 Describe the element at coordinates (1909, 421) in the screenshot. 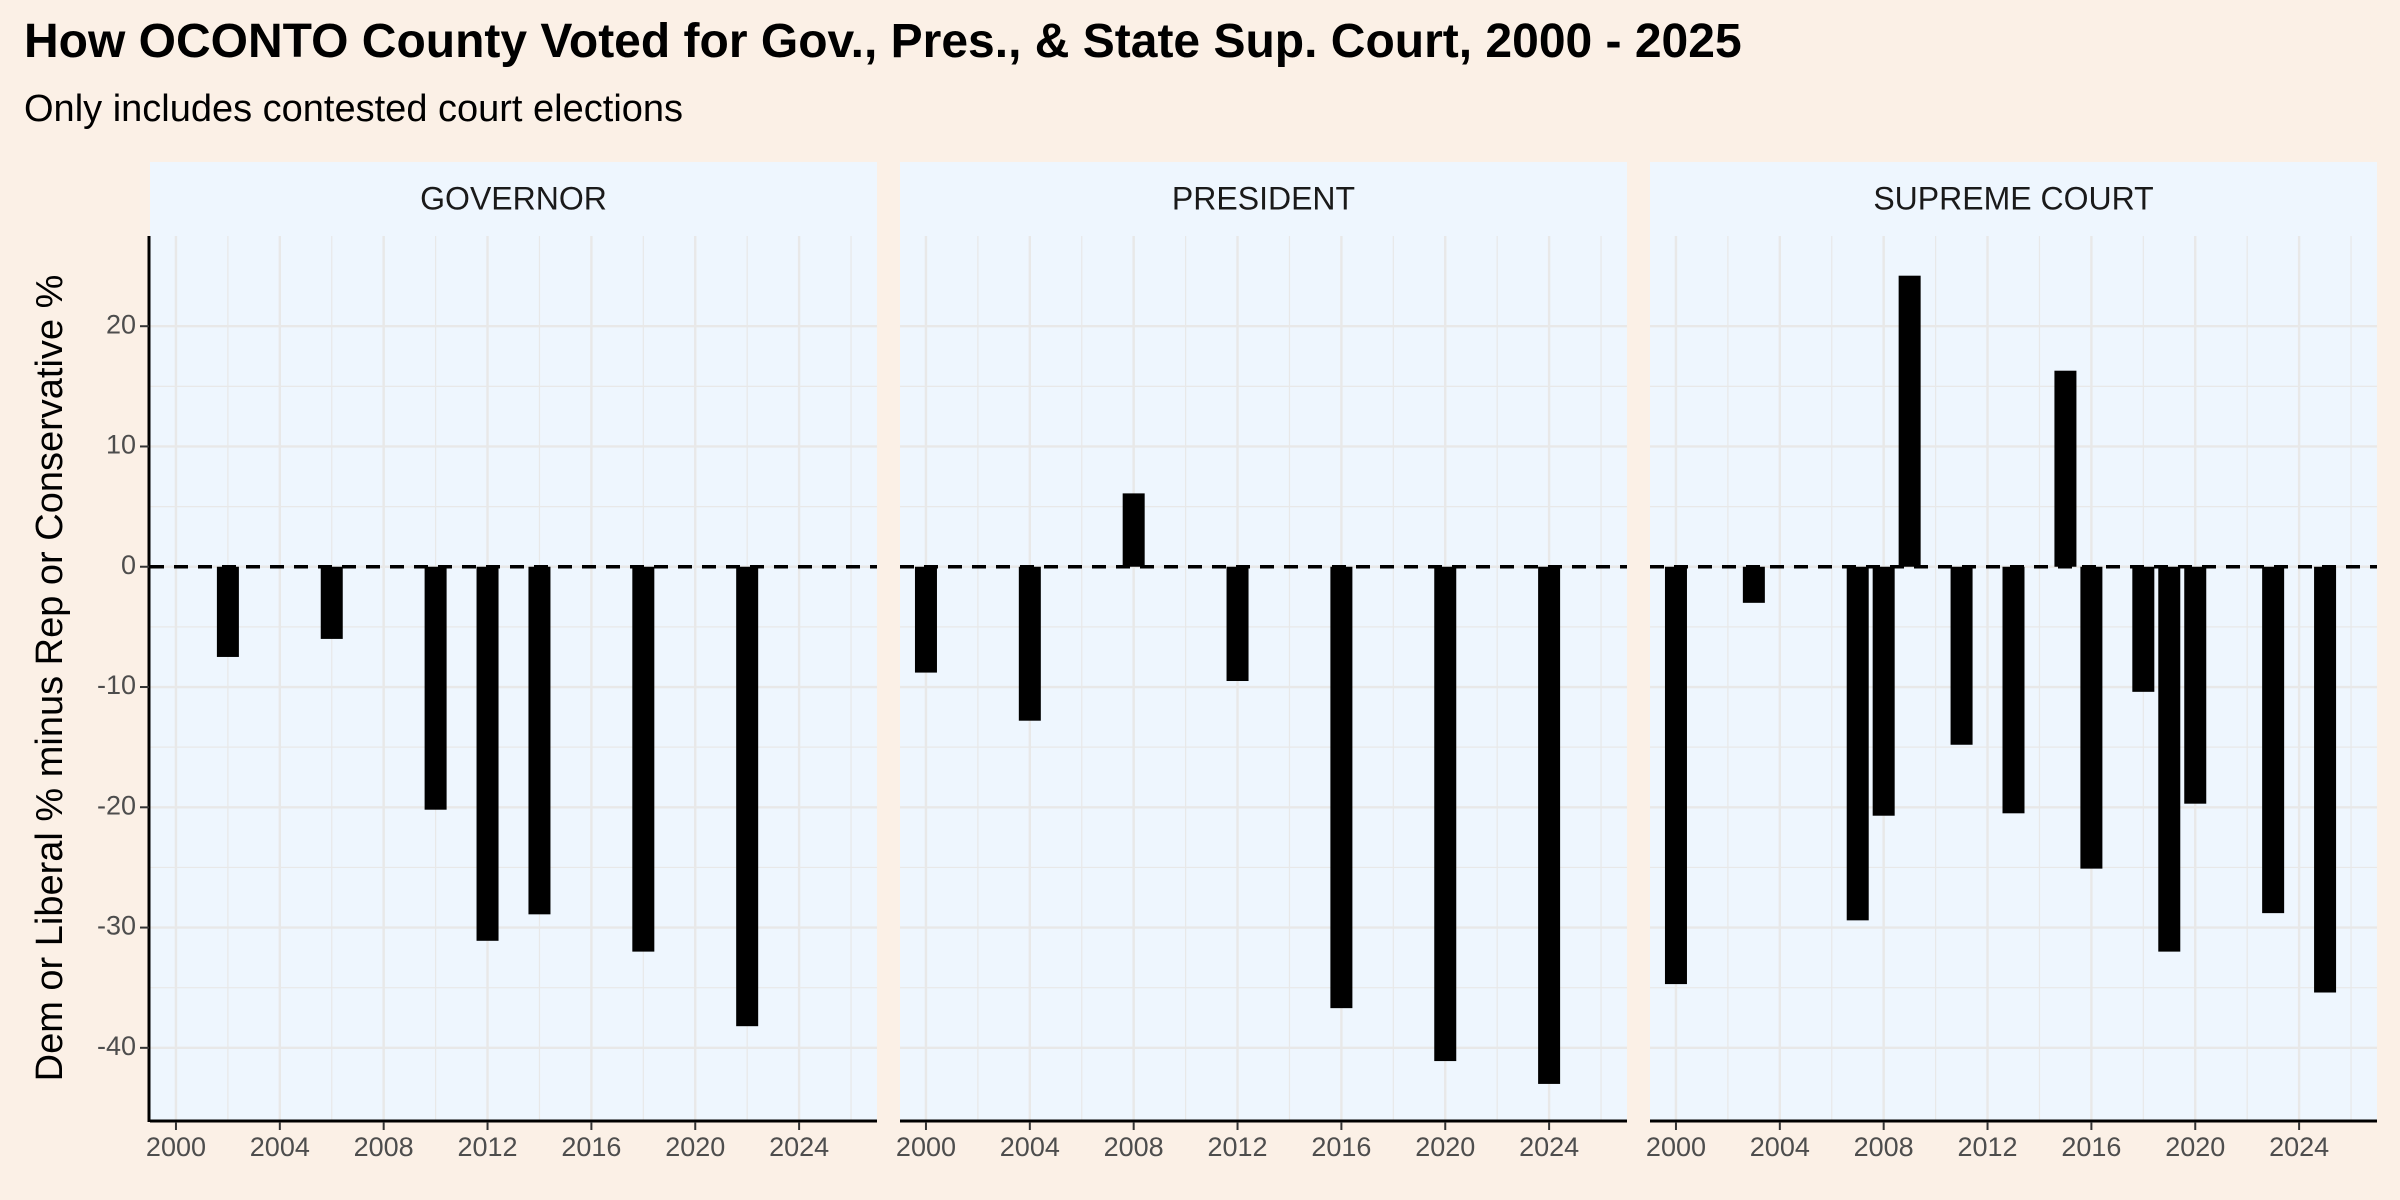

I see `bar-2009` at that location.